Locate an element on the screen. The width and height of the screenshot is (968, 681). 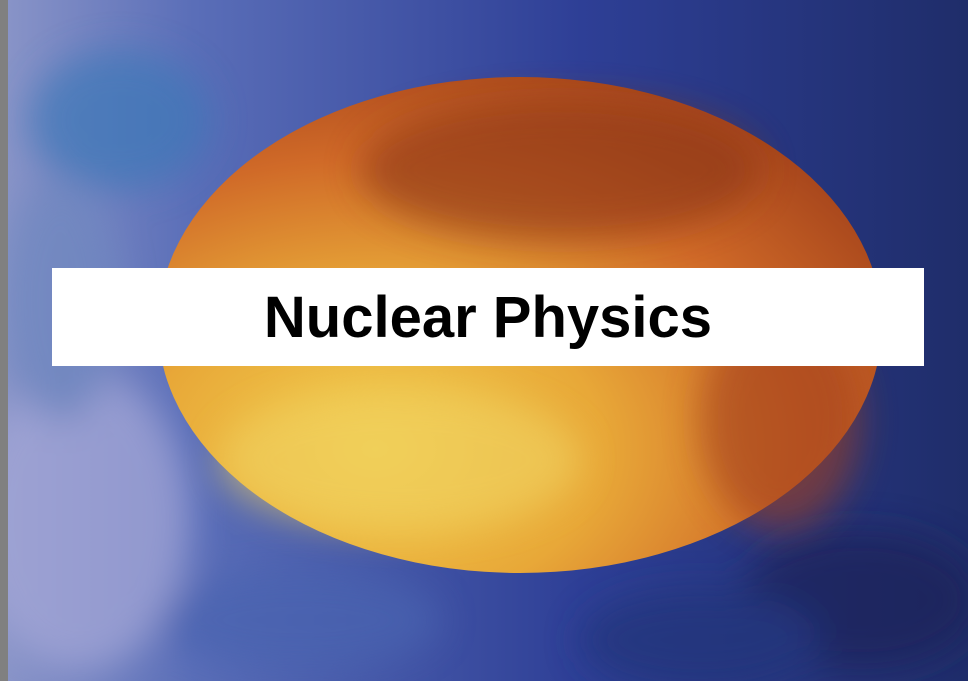
slide-title: Nuclear Physics is located at coordinates (488, 317).